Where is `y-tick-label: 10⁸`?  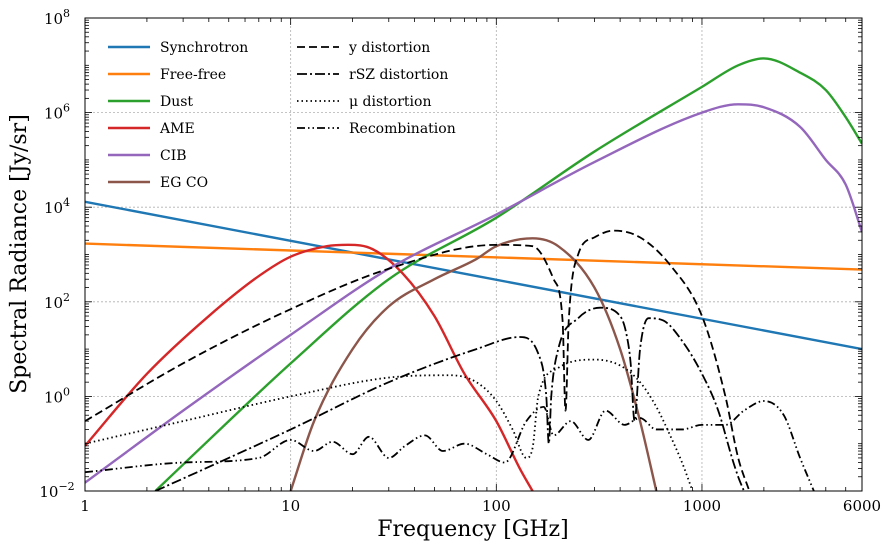
y-tick-label: 10⁸ is located at coordinates (57, 17).